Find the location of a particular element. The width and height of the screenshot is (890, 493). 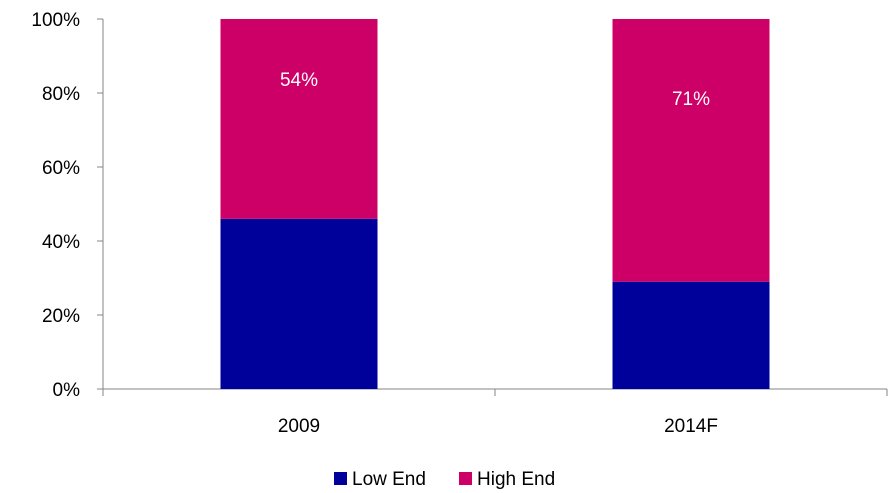

legend-label-low-end: Low End is located at coordinates (389, 479).